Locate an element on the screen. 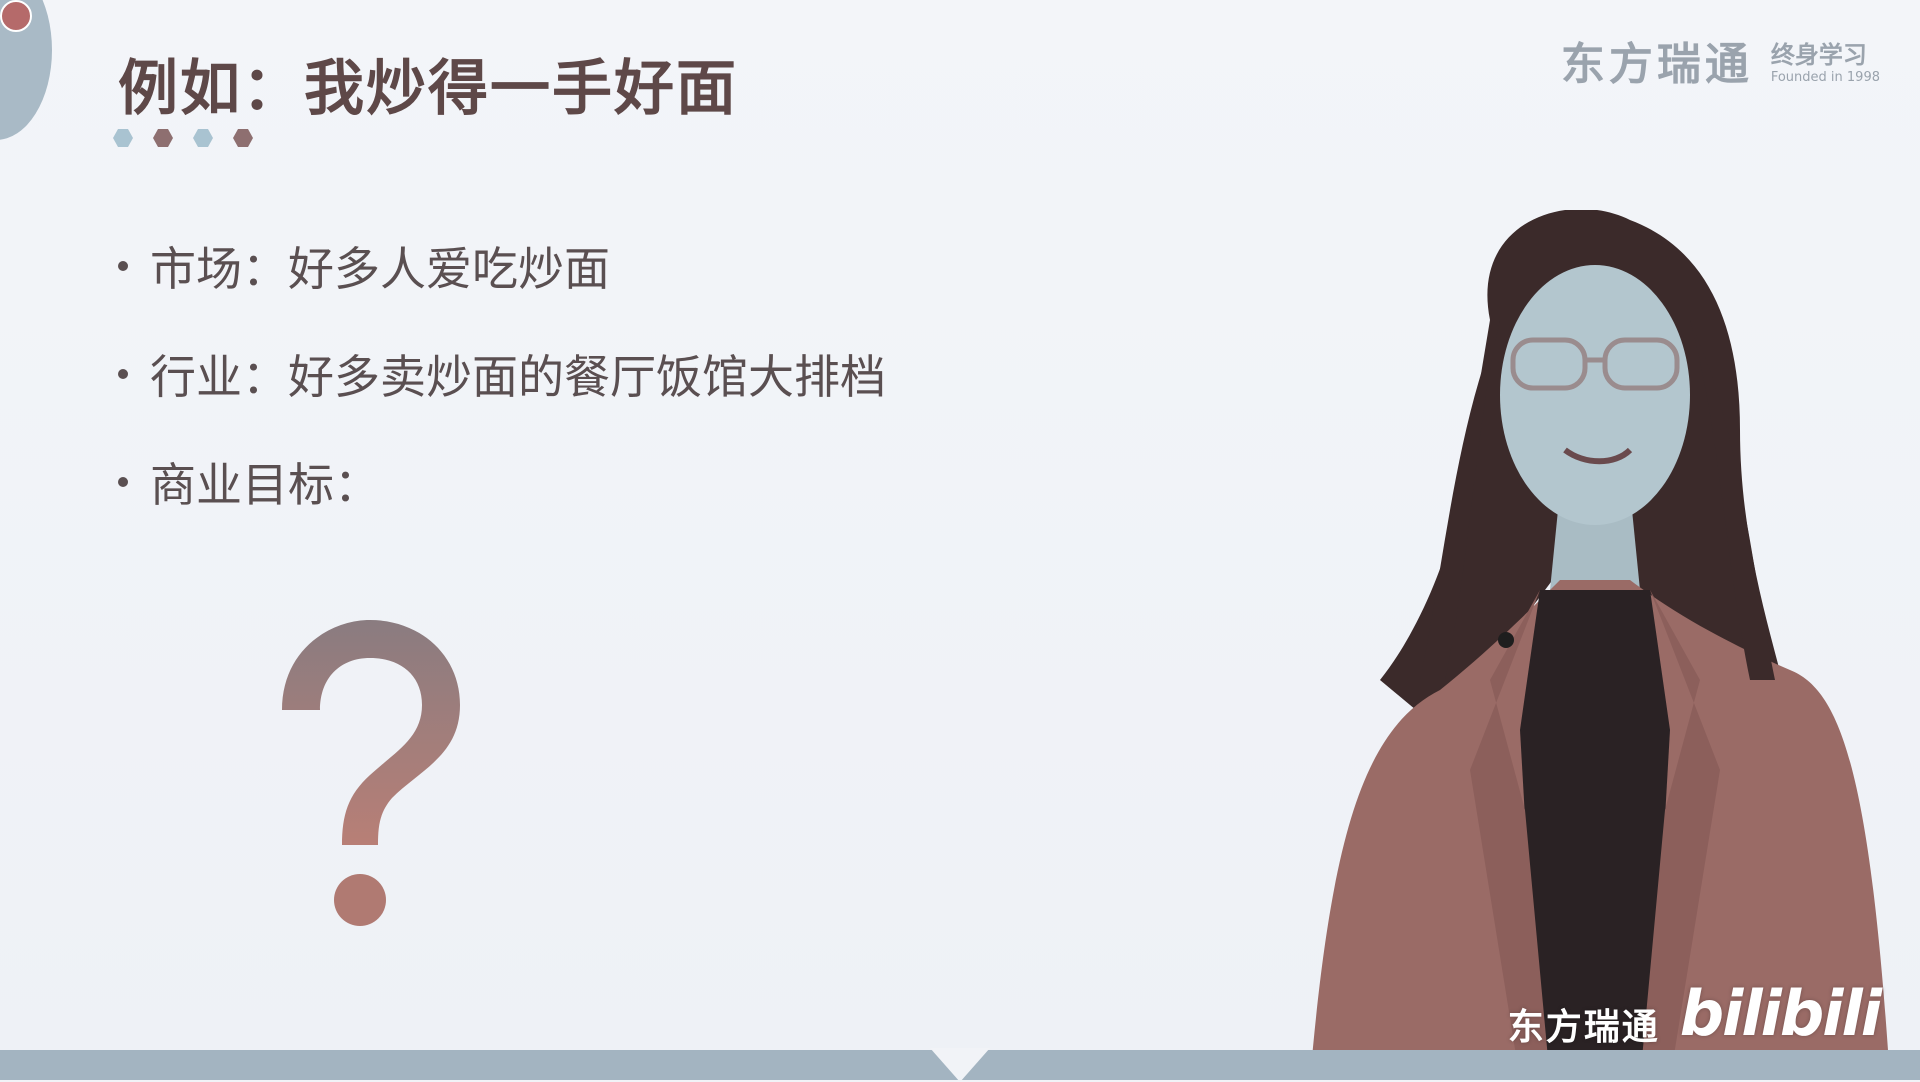 The height and width of the screenshot is (1082, 1920). bullet-text: 好多卖炒面的餐厅饭馆大排档 is located at coordinates (587, 377).